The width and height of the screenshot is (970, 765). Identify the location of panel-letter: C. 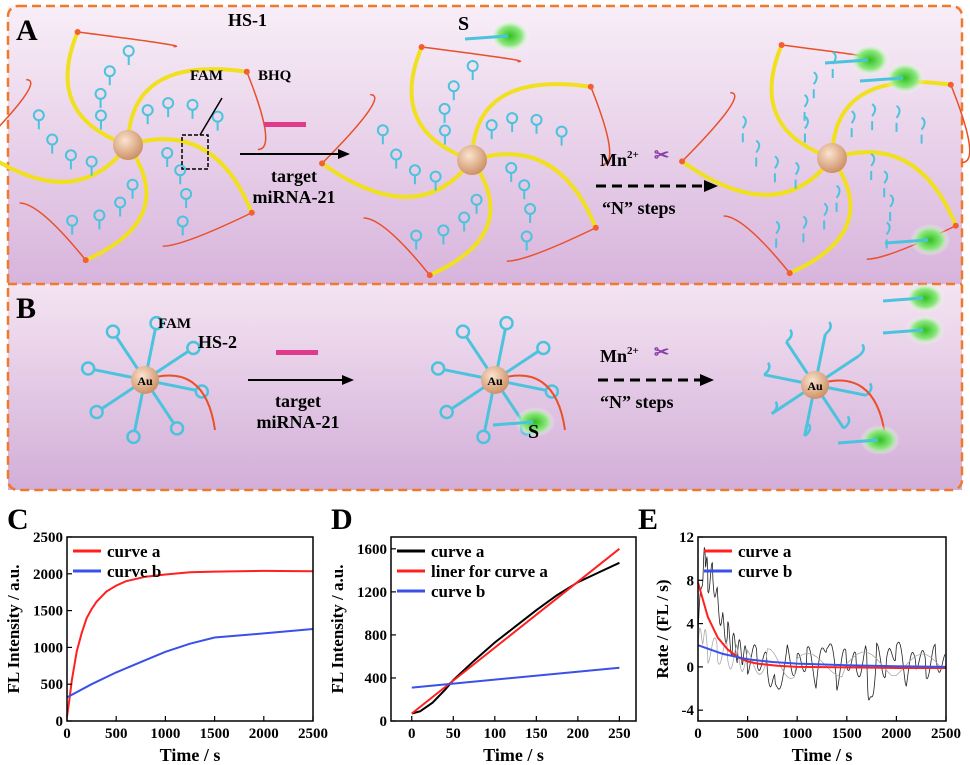
(18, 519).